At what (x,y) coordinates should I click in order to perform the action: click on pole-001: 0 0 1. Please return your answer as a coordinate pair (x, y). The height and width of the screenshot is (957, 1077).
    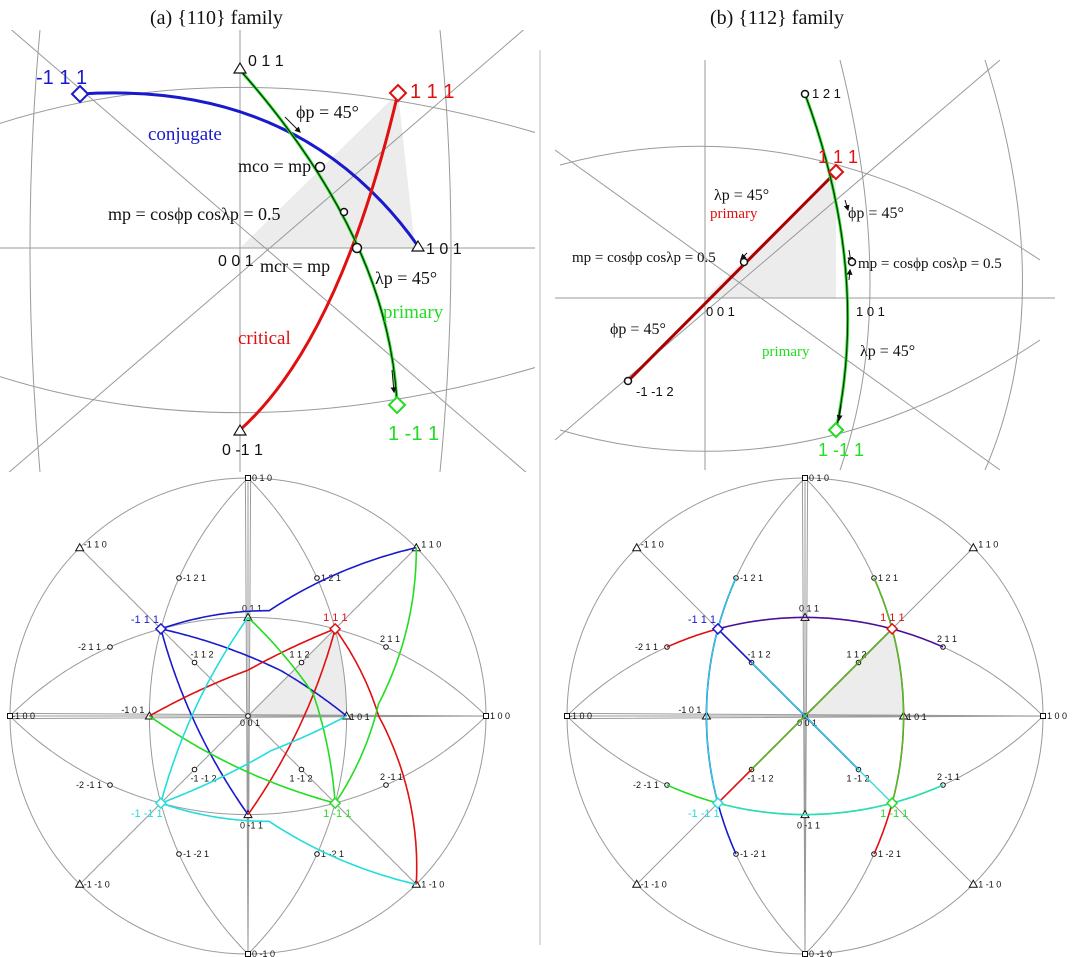
    Looking at the image, I should click on (807, 723).